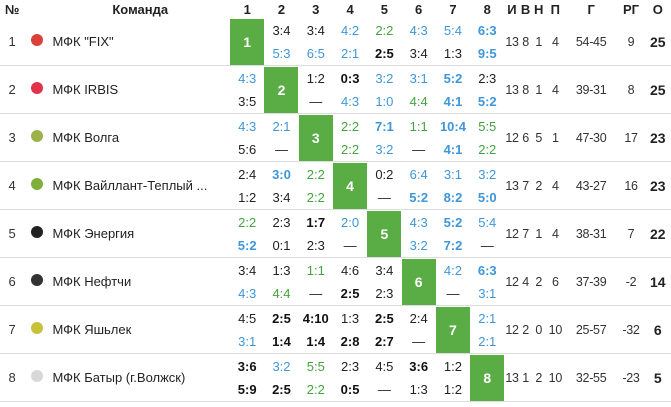 The image size is (671, 407). Describe the element at coordinates (418, 174) in the screenshot. I see `match-score-link: 6:4` at that location.